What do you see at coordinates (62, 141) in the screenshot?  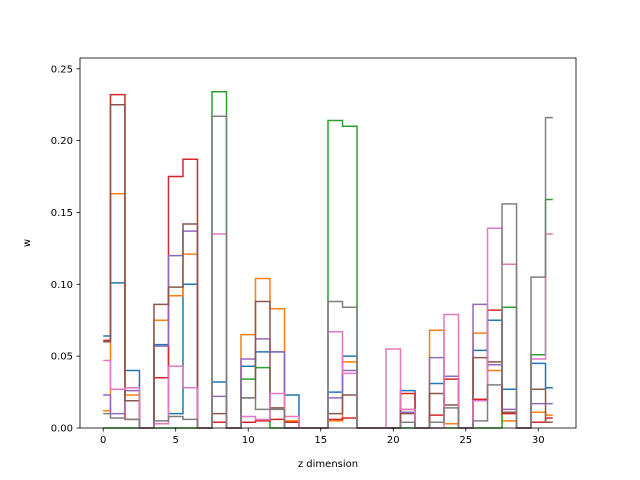 I see `y-tick-label: 0.20` at bounding box center [62, 141].